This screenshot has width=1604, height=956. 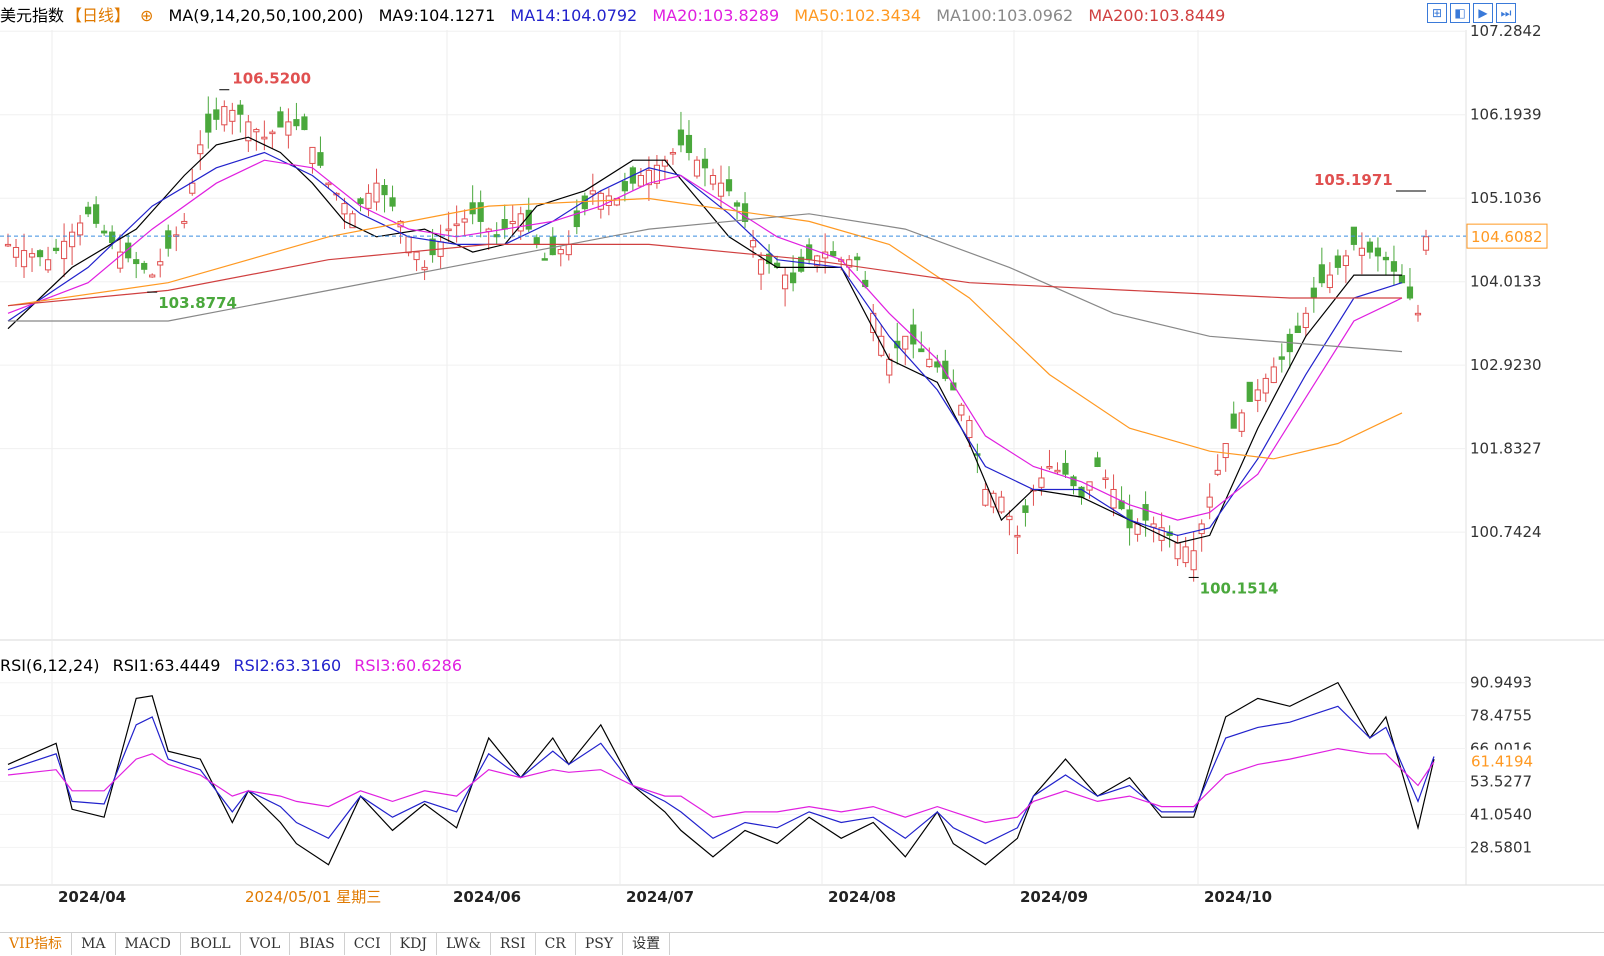 I want to click on tab-ma: MA, so click(x=94, y=944).